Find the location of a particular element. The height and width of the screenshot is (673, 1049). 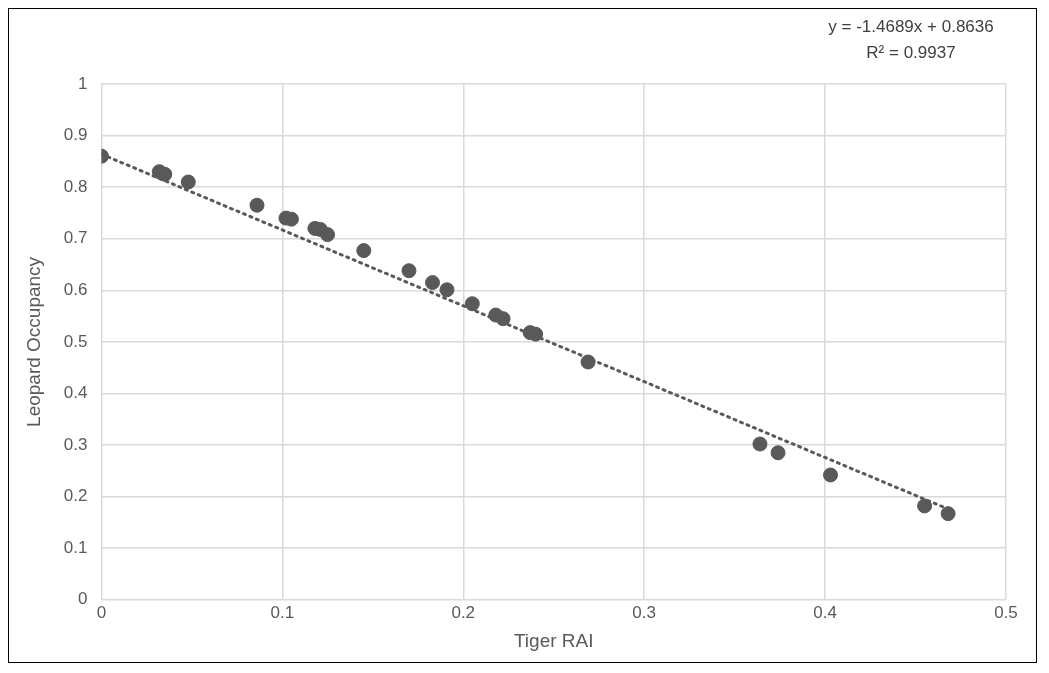

text: y = -1.4689x + 0.8636 is located at coordinates (911, 26).